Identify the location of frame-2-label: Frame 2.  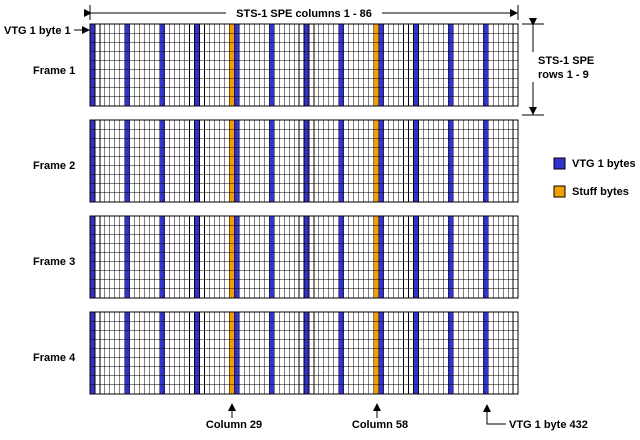
(54, 166).